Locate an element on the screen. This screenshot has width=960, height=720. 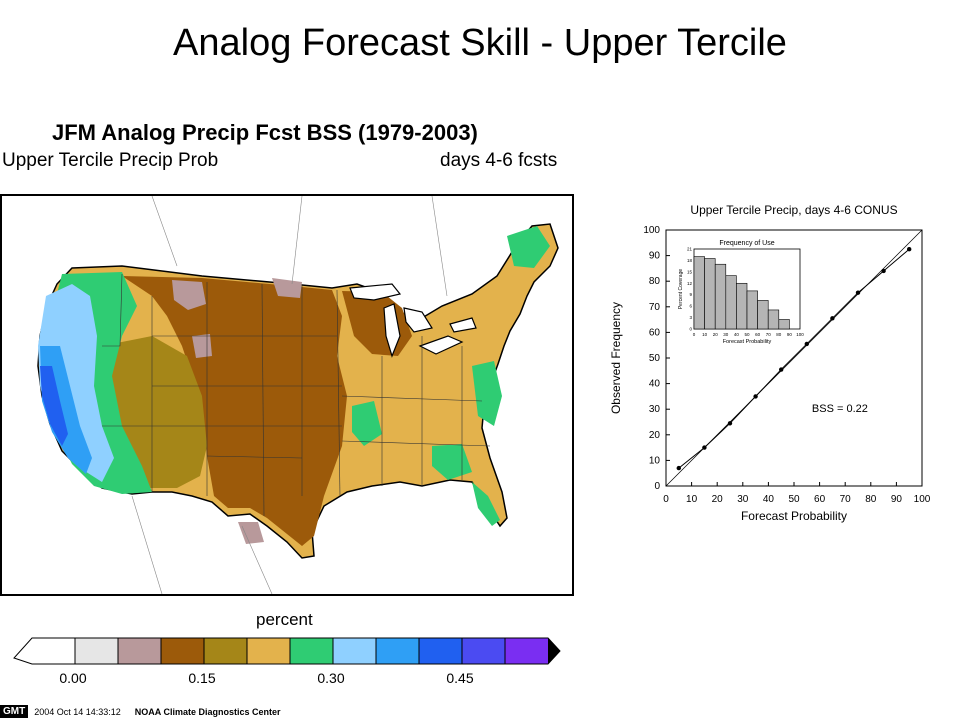
y-axis-label: Observed Frequency is located at coordinates (616, 358).